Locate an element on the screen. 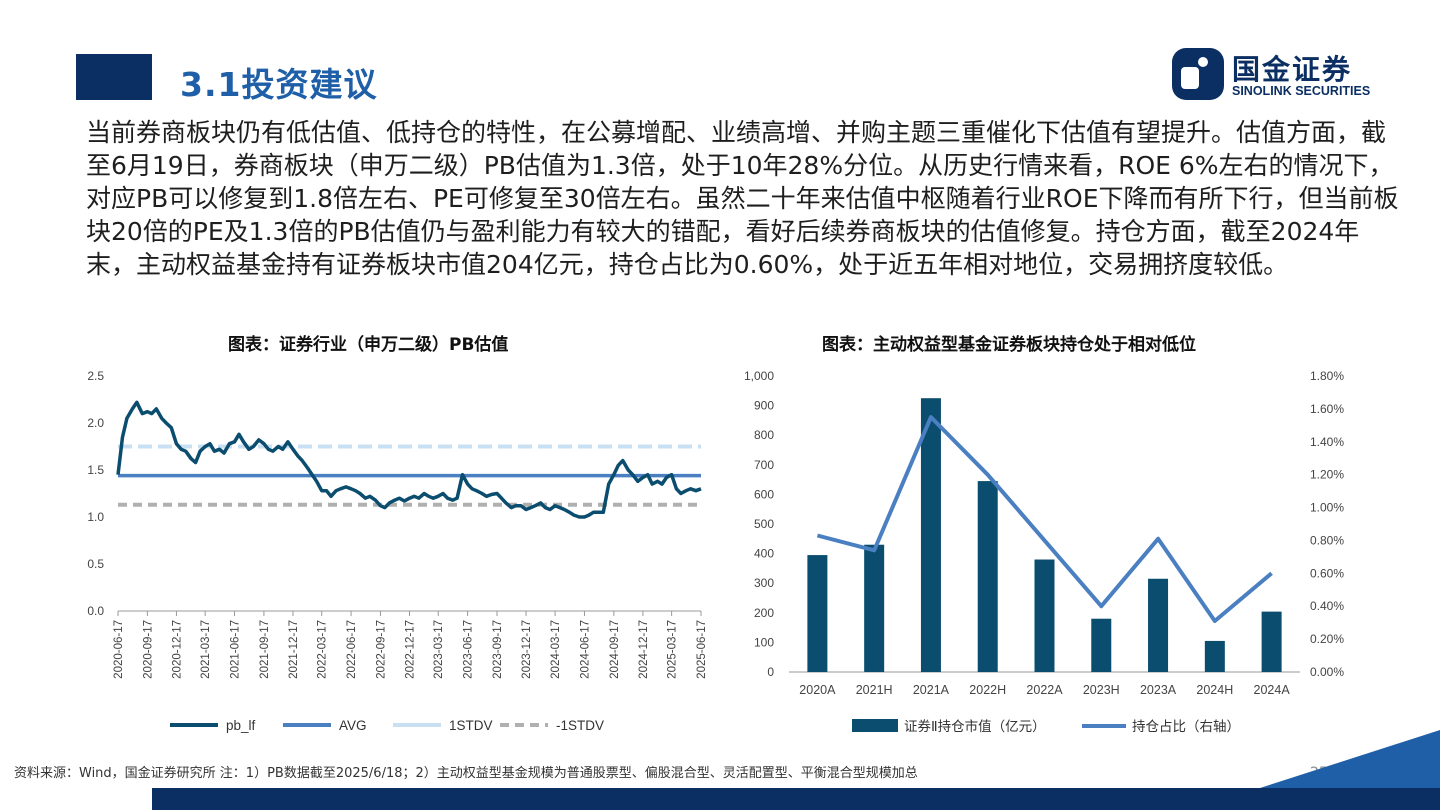 The height and width of the screenshot is (810, 1440). page-title: 3.1投资建议 is located at coordinates (279, 84).